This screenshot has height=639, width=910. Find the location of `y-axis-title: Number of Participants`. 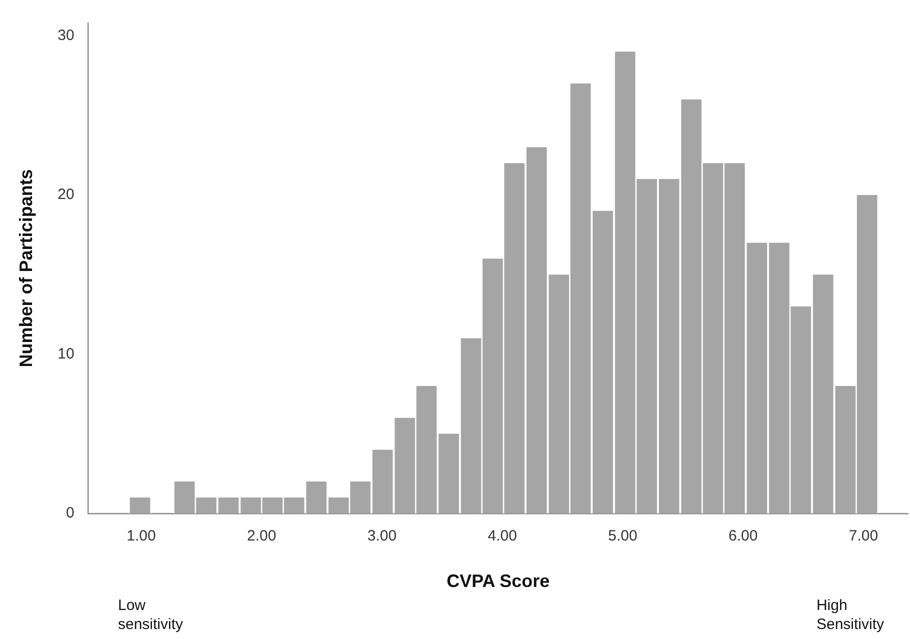

y-axis-title: Number of Participants is located at coordinates (26, 268).